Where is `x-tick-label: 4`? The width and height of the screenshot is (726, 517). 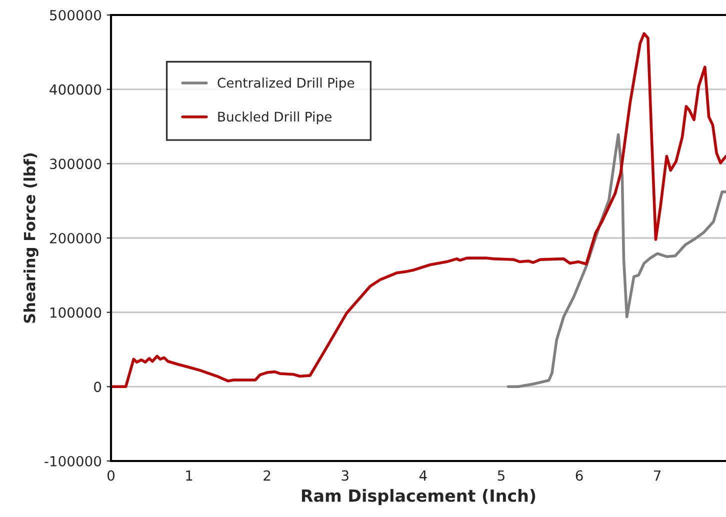 x-tick-label: 4 is located at coordinates (423, 475).